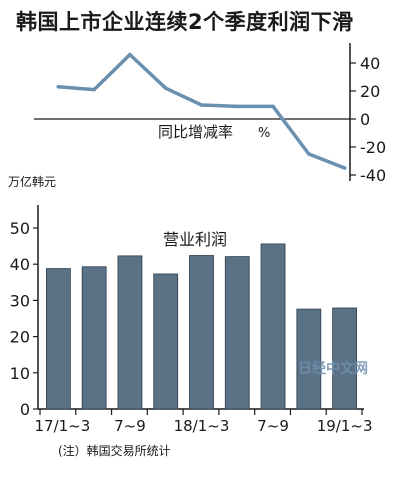 The width and height of the screenshot is (400, 477). I want to click on bar-y-axis-label: 万亿韩元, so click(32, 181).